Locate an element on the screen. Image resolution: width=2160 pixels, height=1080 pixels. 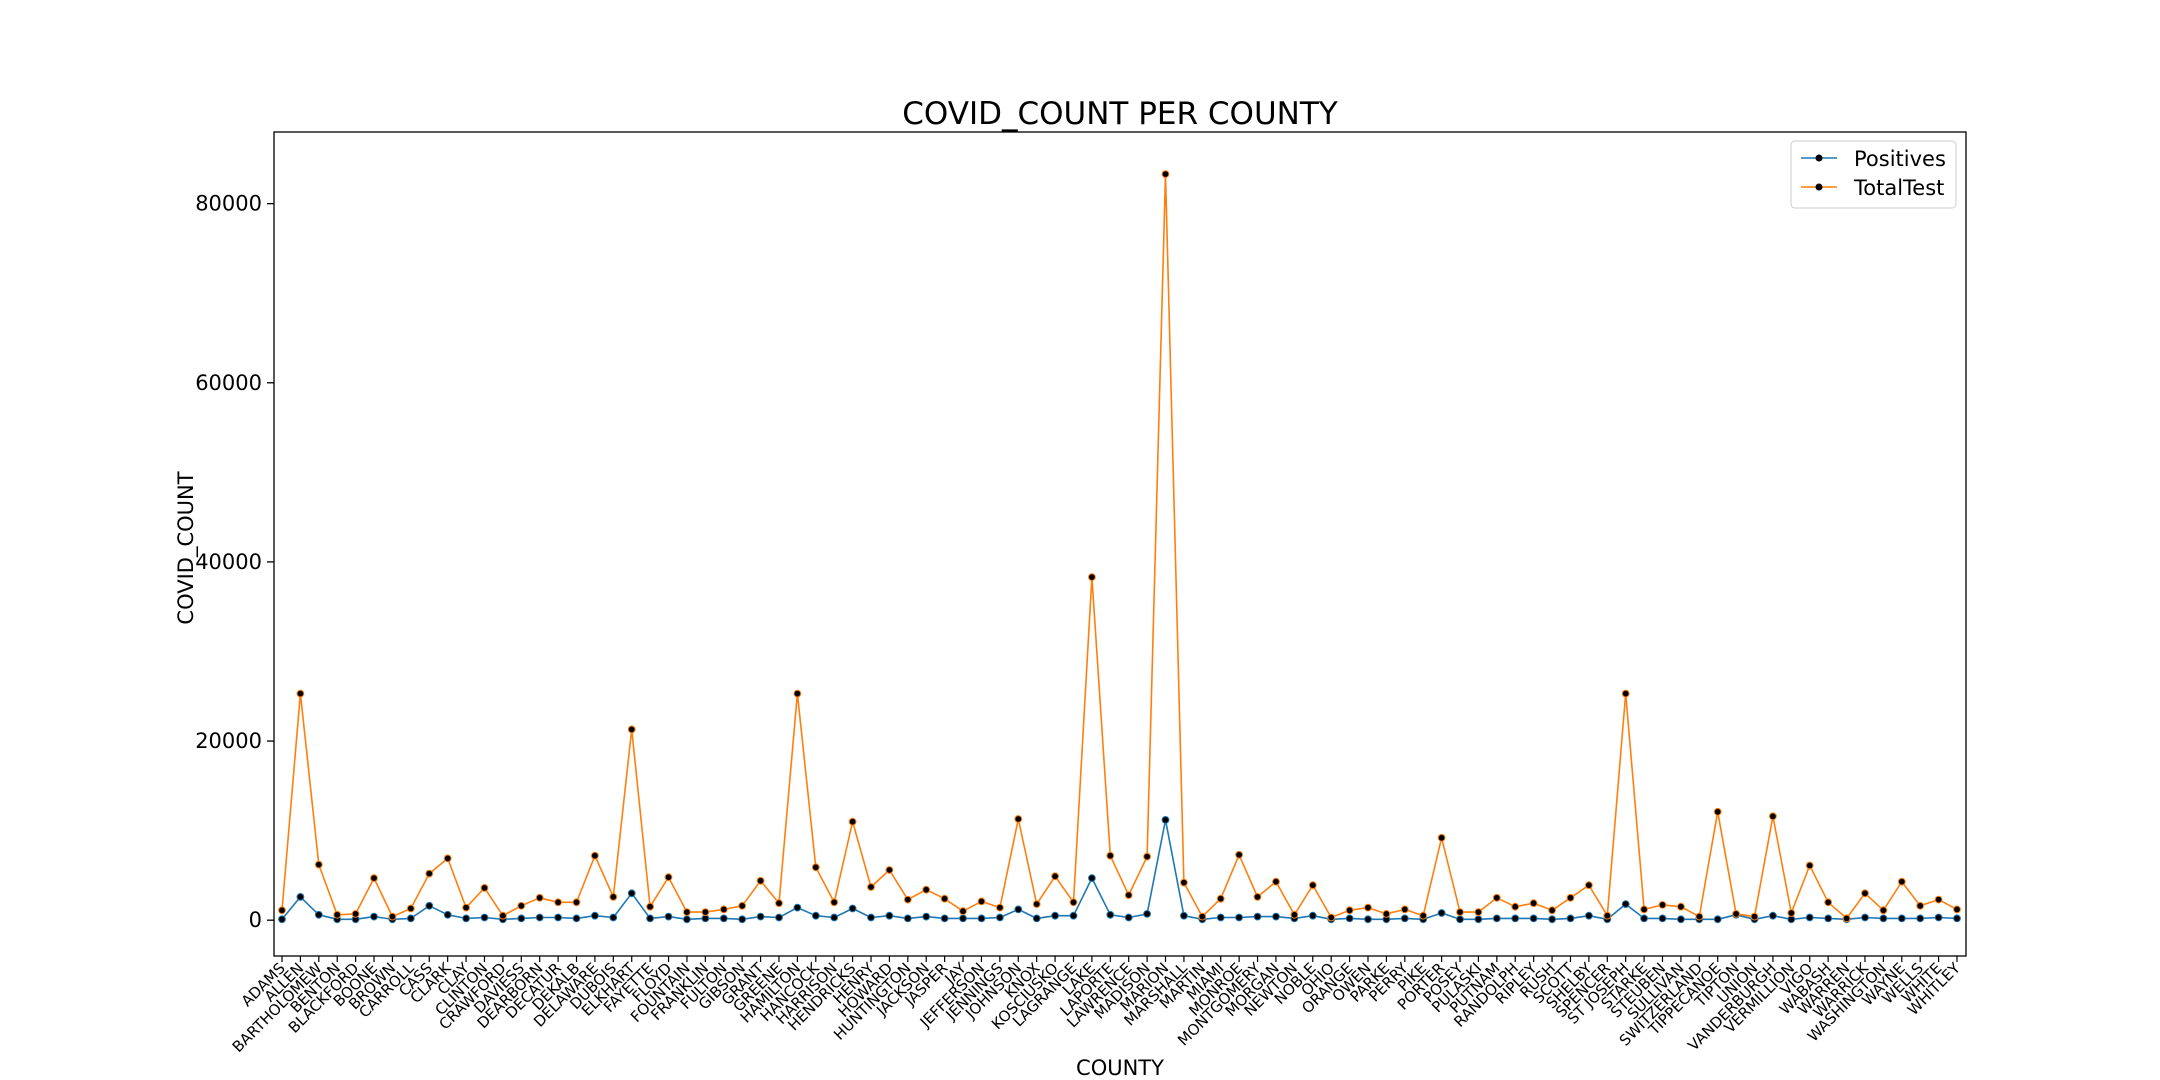
legend-positives-marker is located at coordinates (1819, 158).